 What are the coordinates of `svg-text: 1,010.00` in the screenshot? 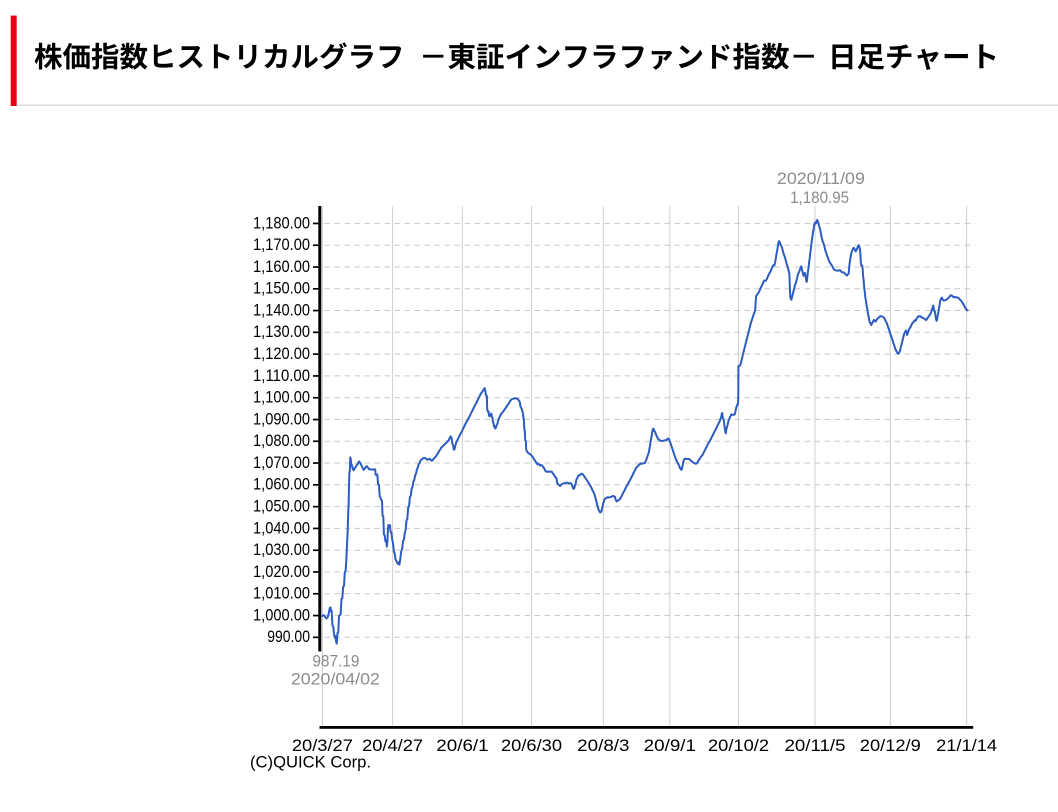 It's located at (281, 593).